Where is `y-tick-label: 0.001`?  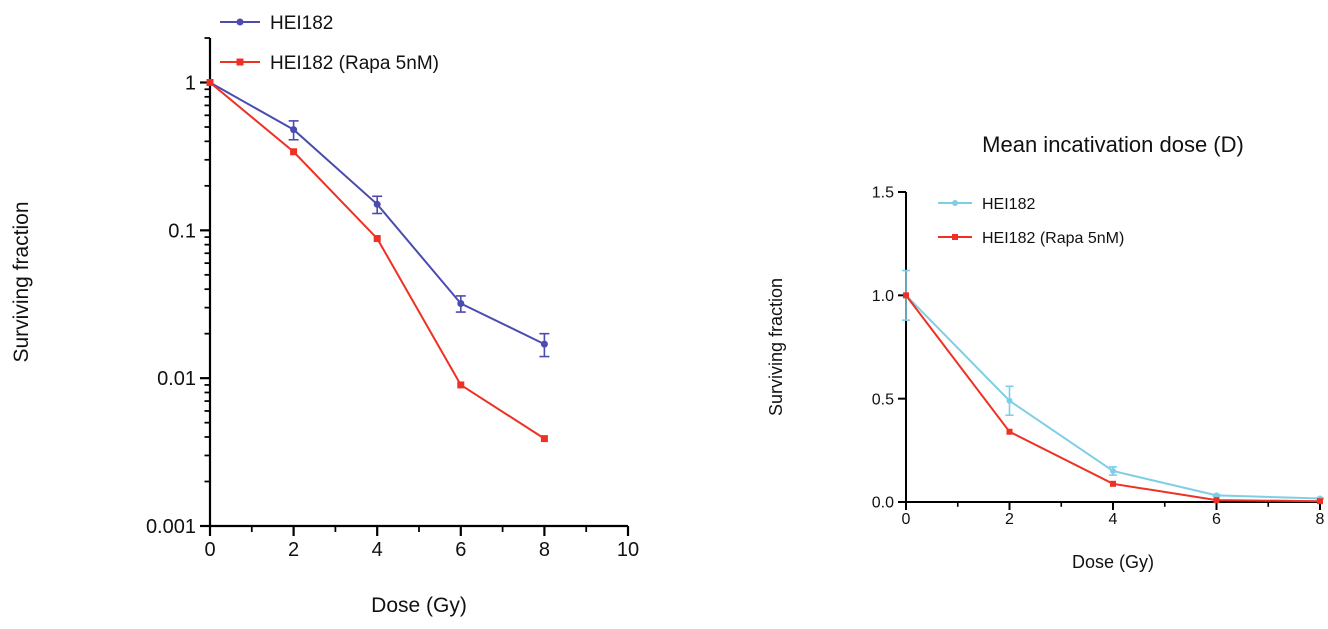
y-tick-label: 0.001 is located at coordinates (171, 527).